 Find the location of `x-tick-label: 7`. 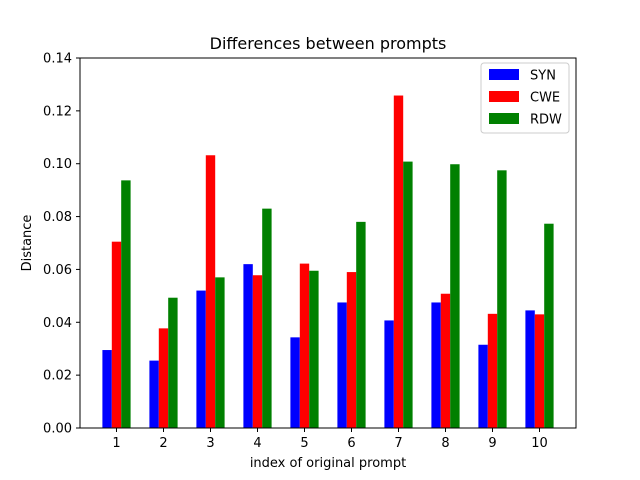

x-tick-label: 7 is located at coordinates (398, 443).